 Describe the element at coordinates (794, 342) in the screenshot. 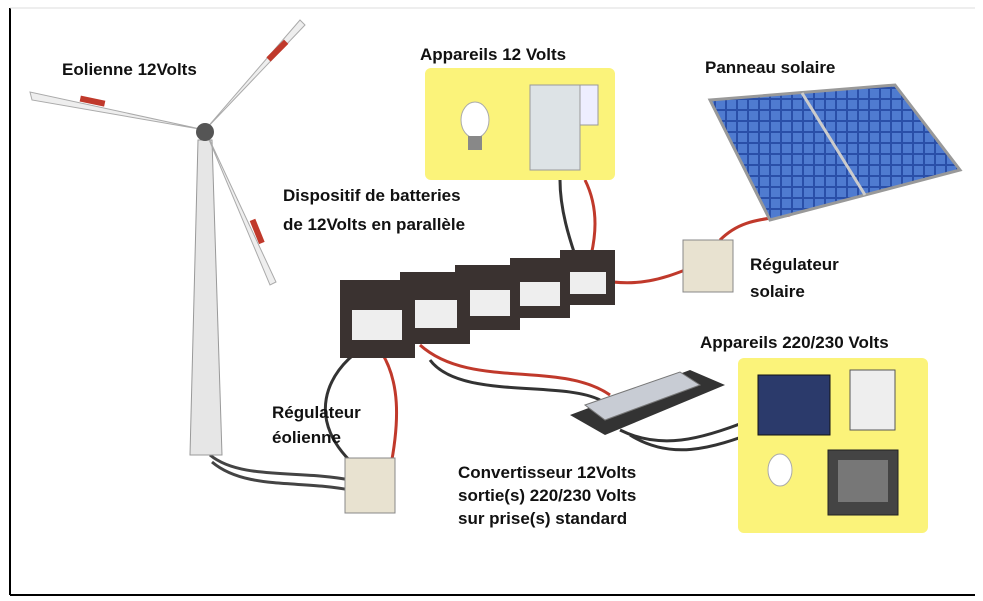

I see `label: Appareils 220/230 Volts` at that location.